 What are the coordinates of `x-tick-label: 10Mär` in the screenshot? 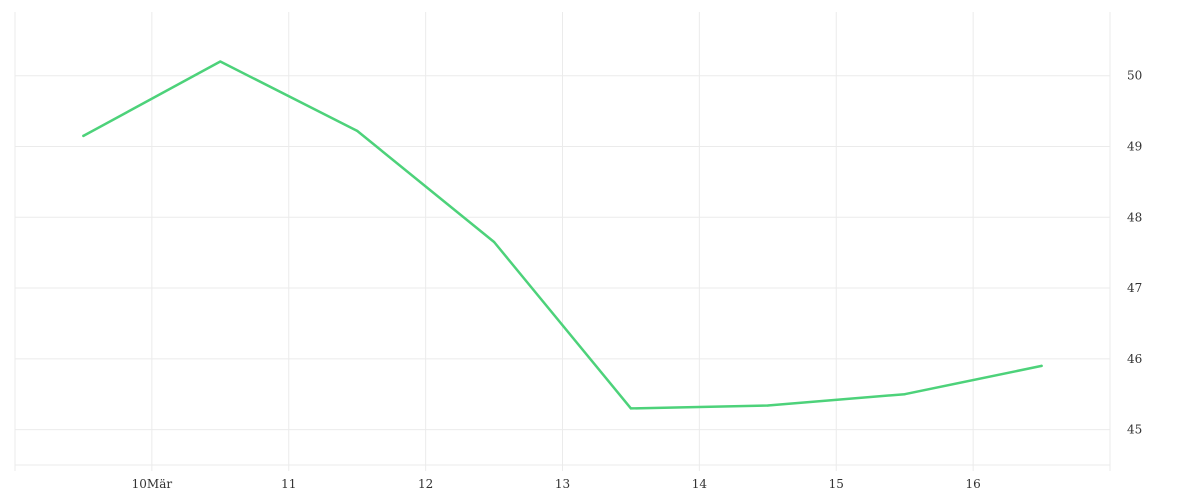 It's located at (152, 484).